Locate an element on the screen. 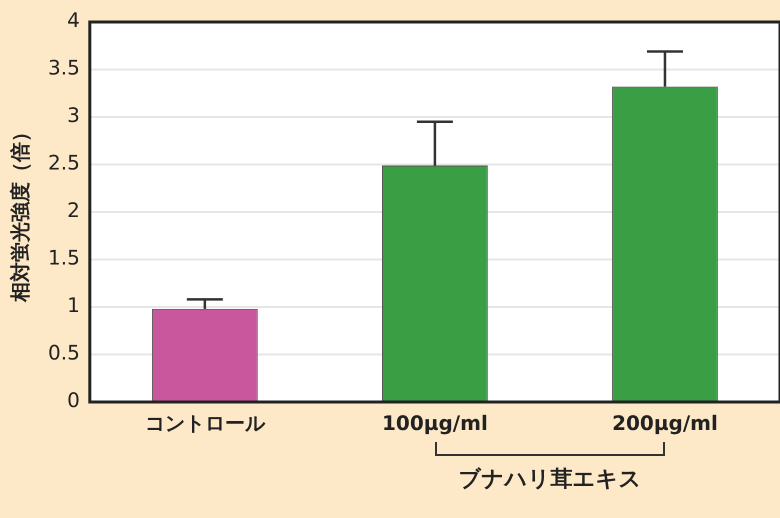  y-tick-label: 3 is located at coordinates (73, 115).